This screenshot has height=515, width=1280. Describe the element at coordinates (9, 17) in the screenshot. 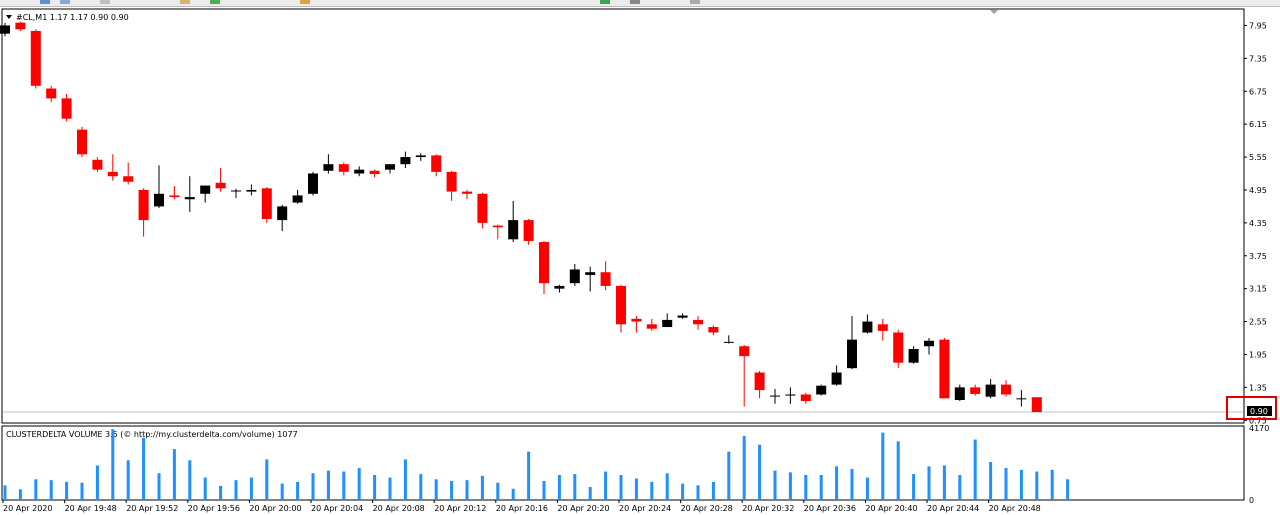

I see `dropdown-arrow-icon` at that location.